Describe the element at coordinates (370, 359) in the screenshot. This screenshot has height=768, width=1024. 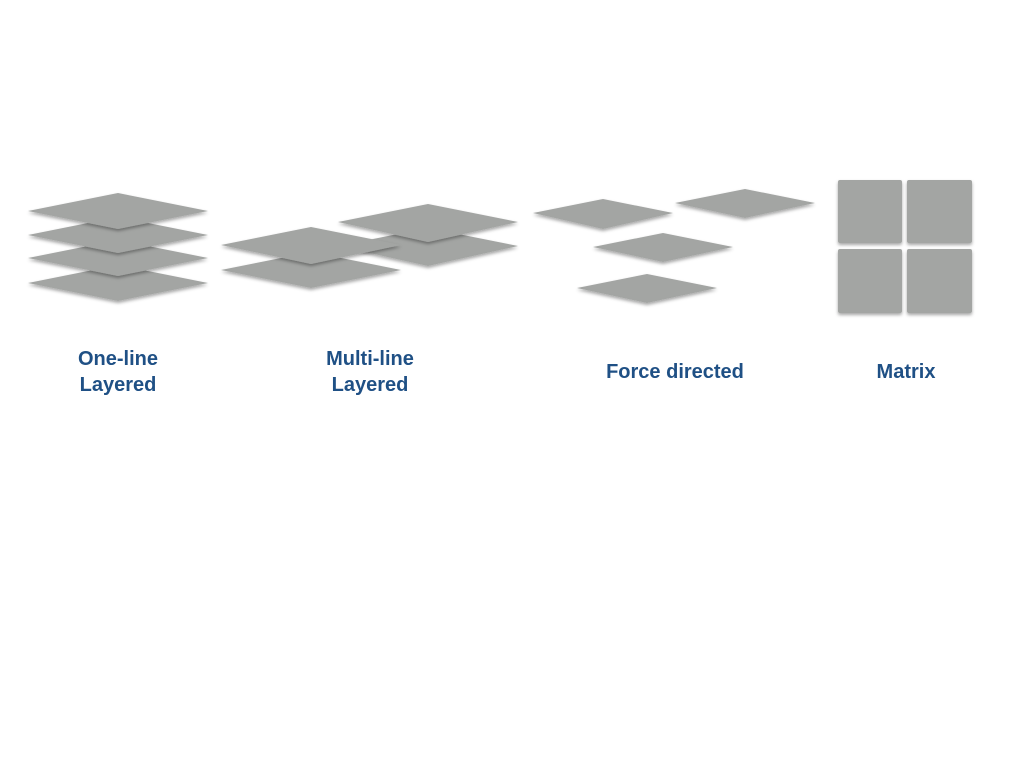
I see `caption-line: Multi-line` at that location.